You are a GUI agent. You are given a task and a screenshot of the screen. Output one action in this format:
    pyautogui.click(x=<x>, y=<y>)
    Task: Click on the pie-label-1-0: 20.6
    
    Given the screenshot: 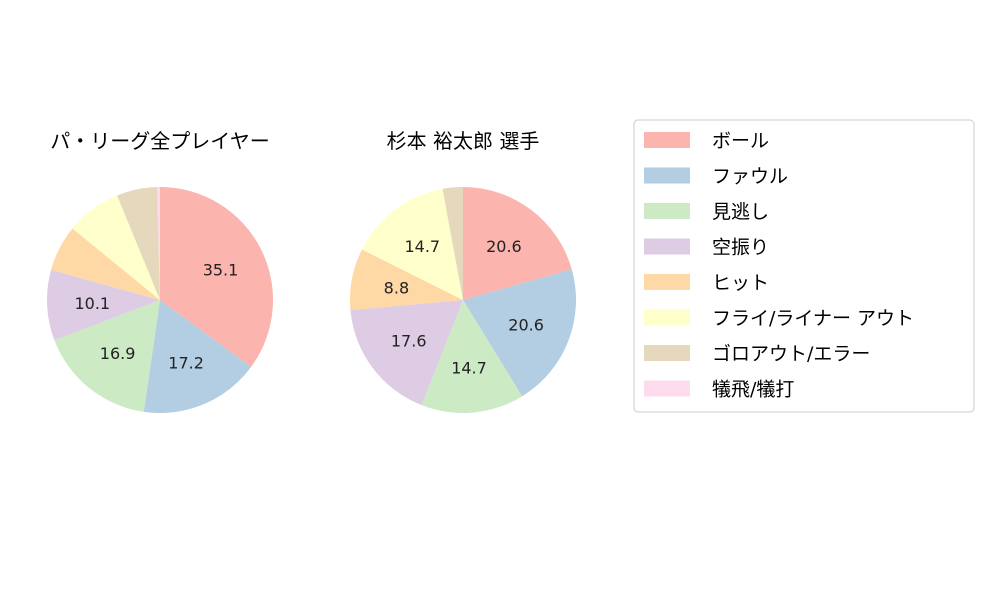 What is the action you would take?
    pyautogui.click(x=504, y=246)
    